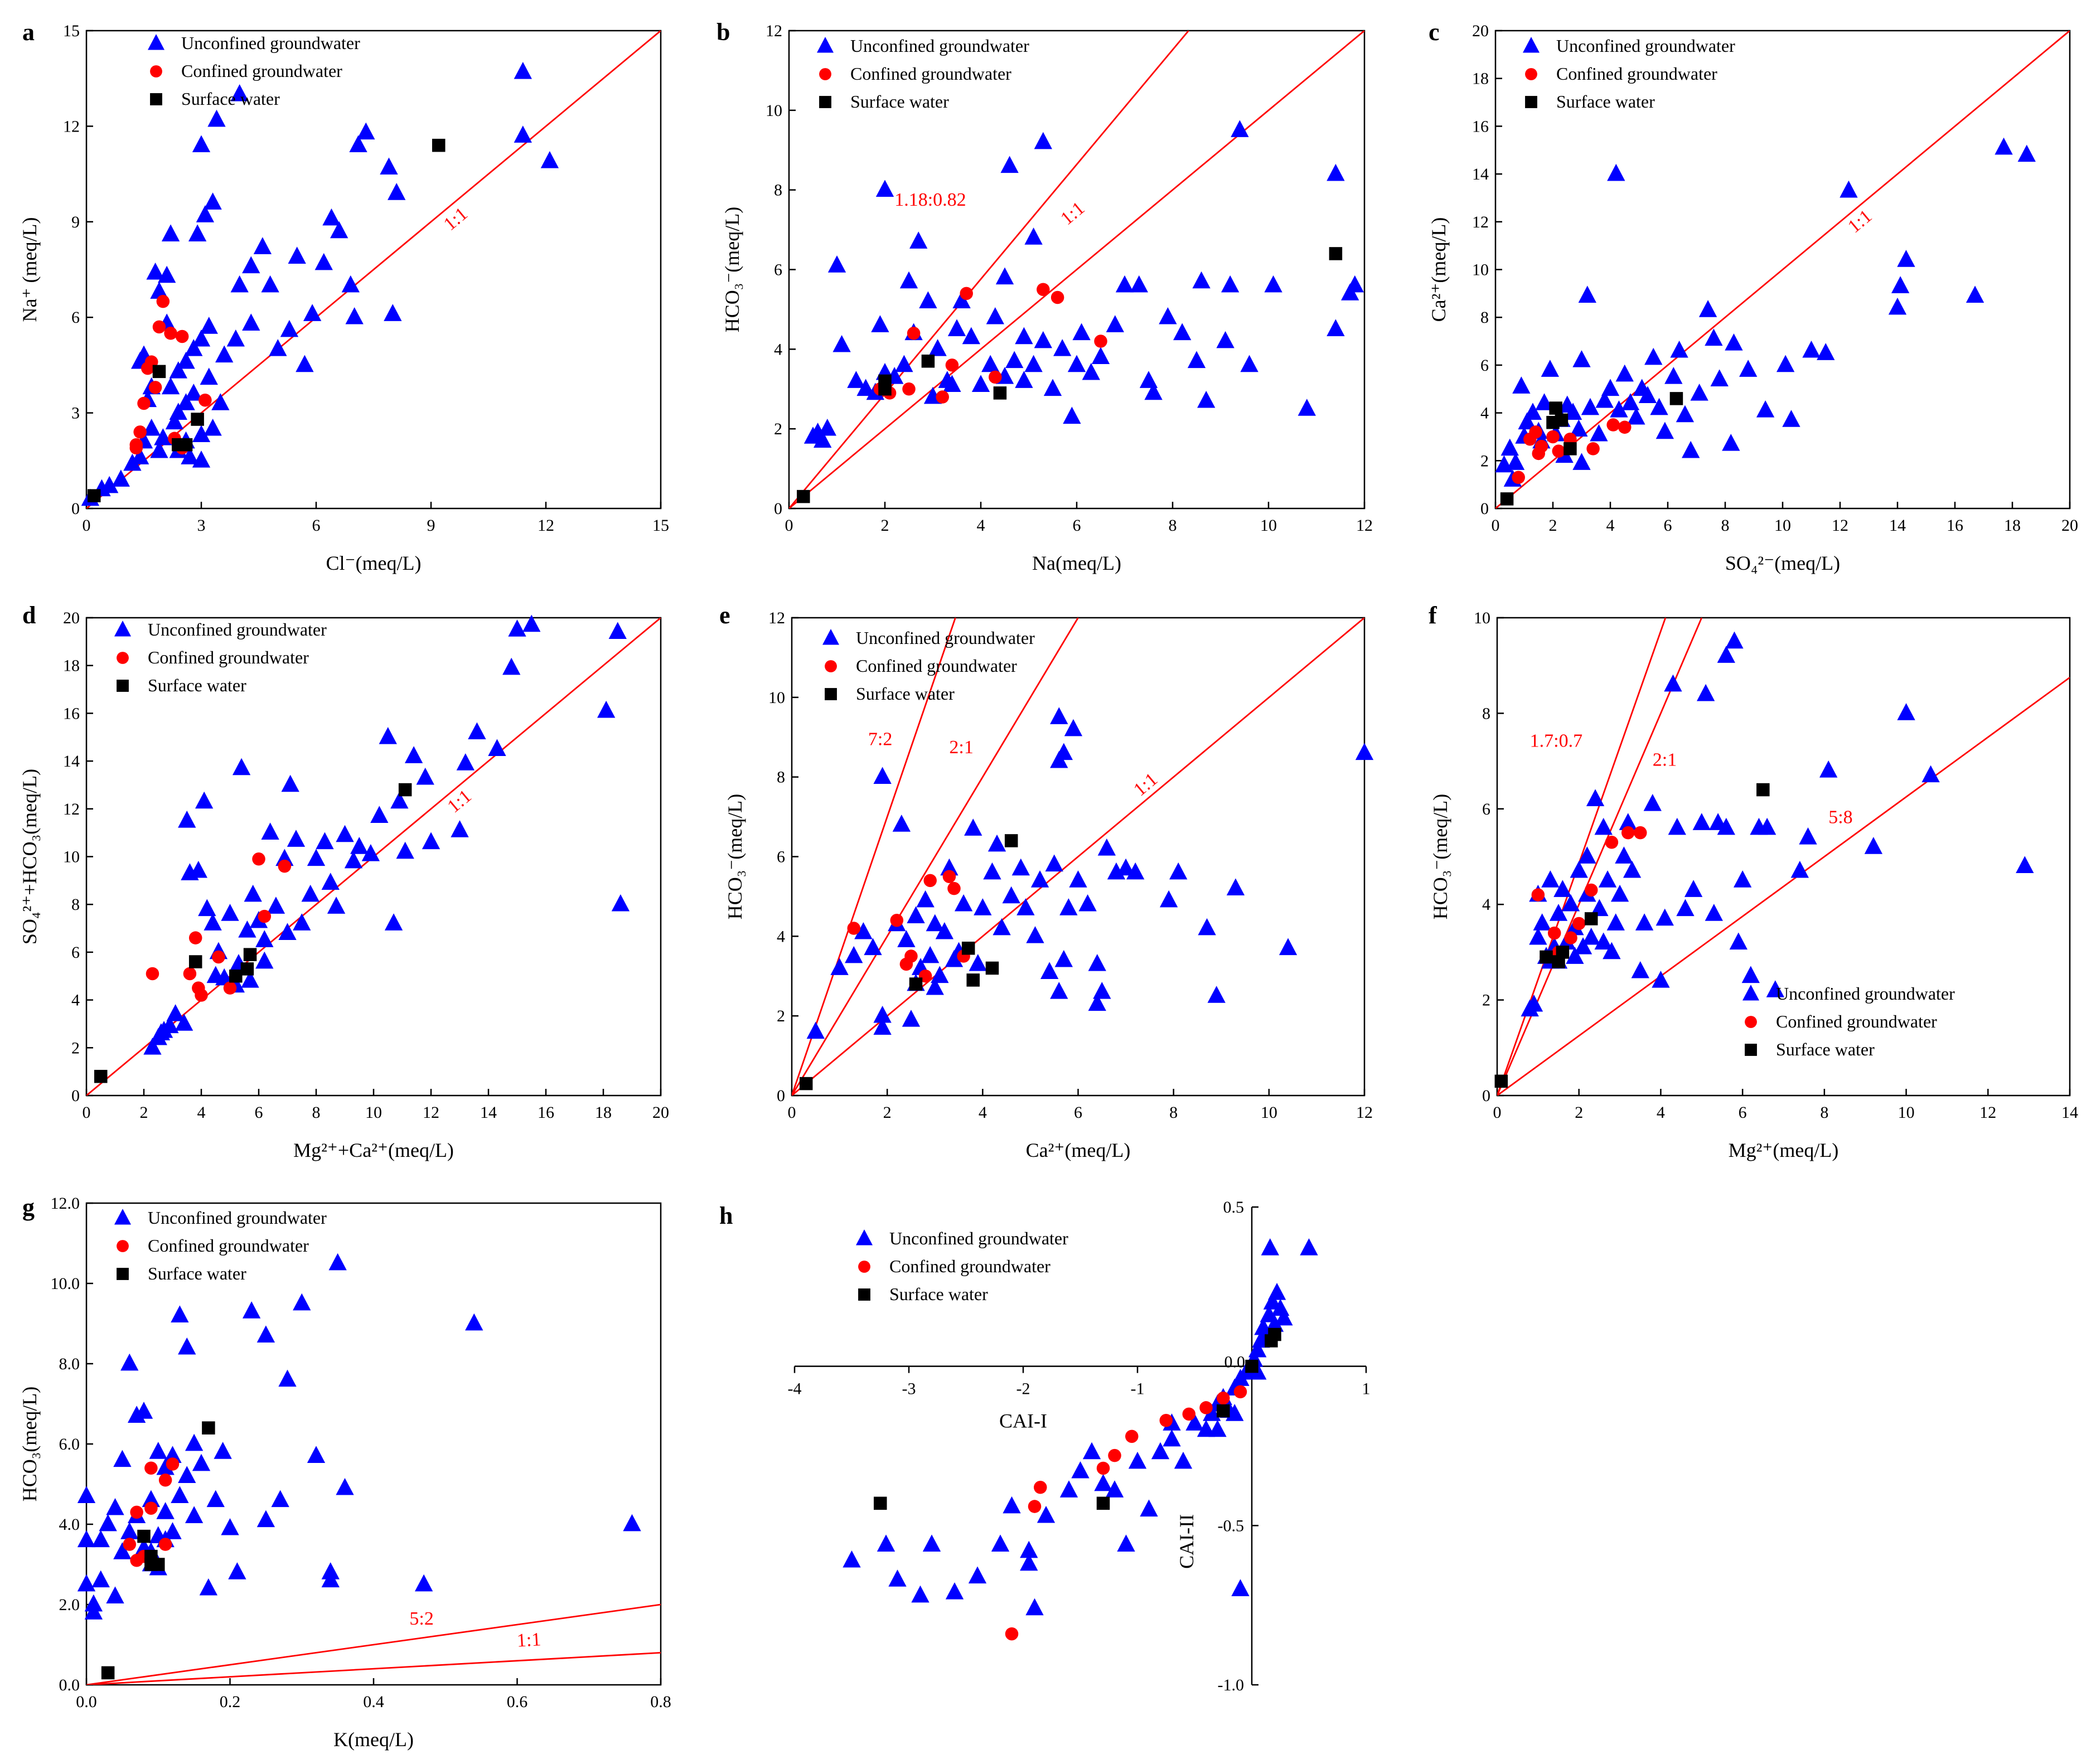 This screenshot has height=1764, width=2096. What do you see at coordinates (1235, 1362) in the screenshot?
I see `origin-tick-label: 0.0` at bounding box center [1235, 1362].